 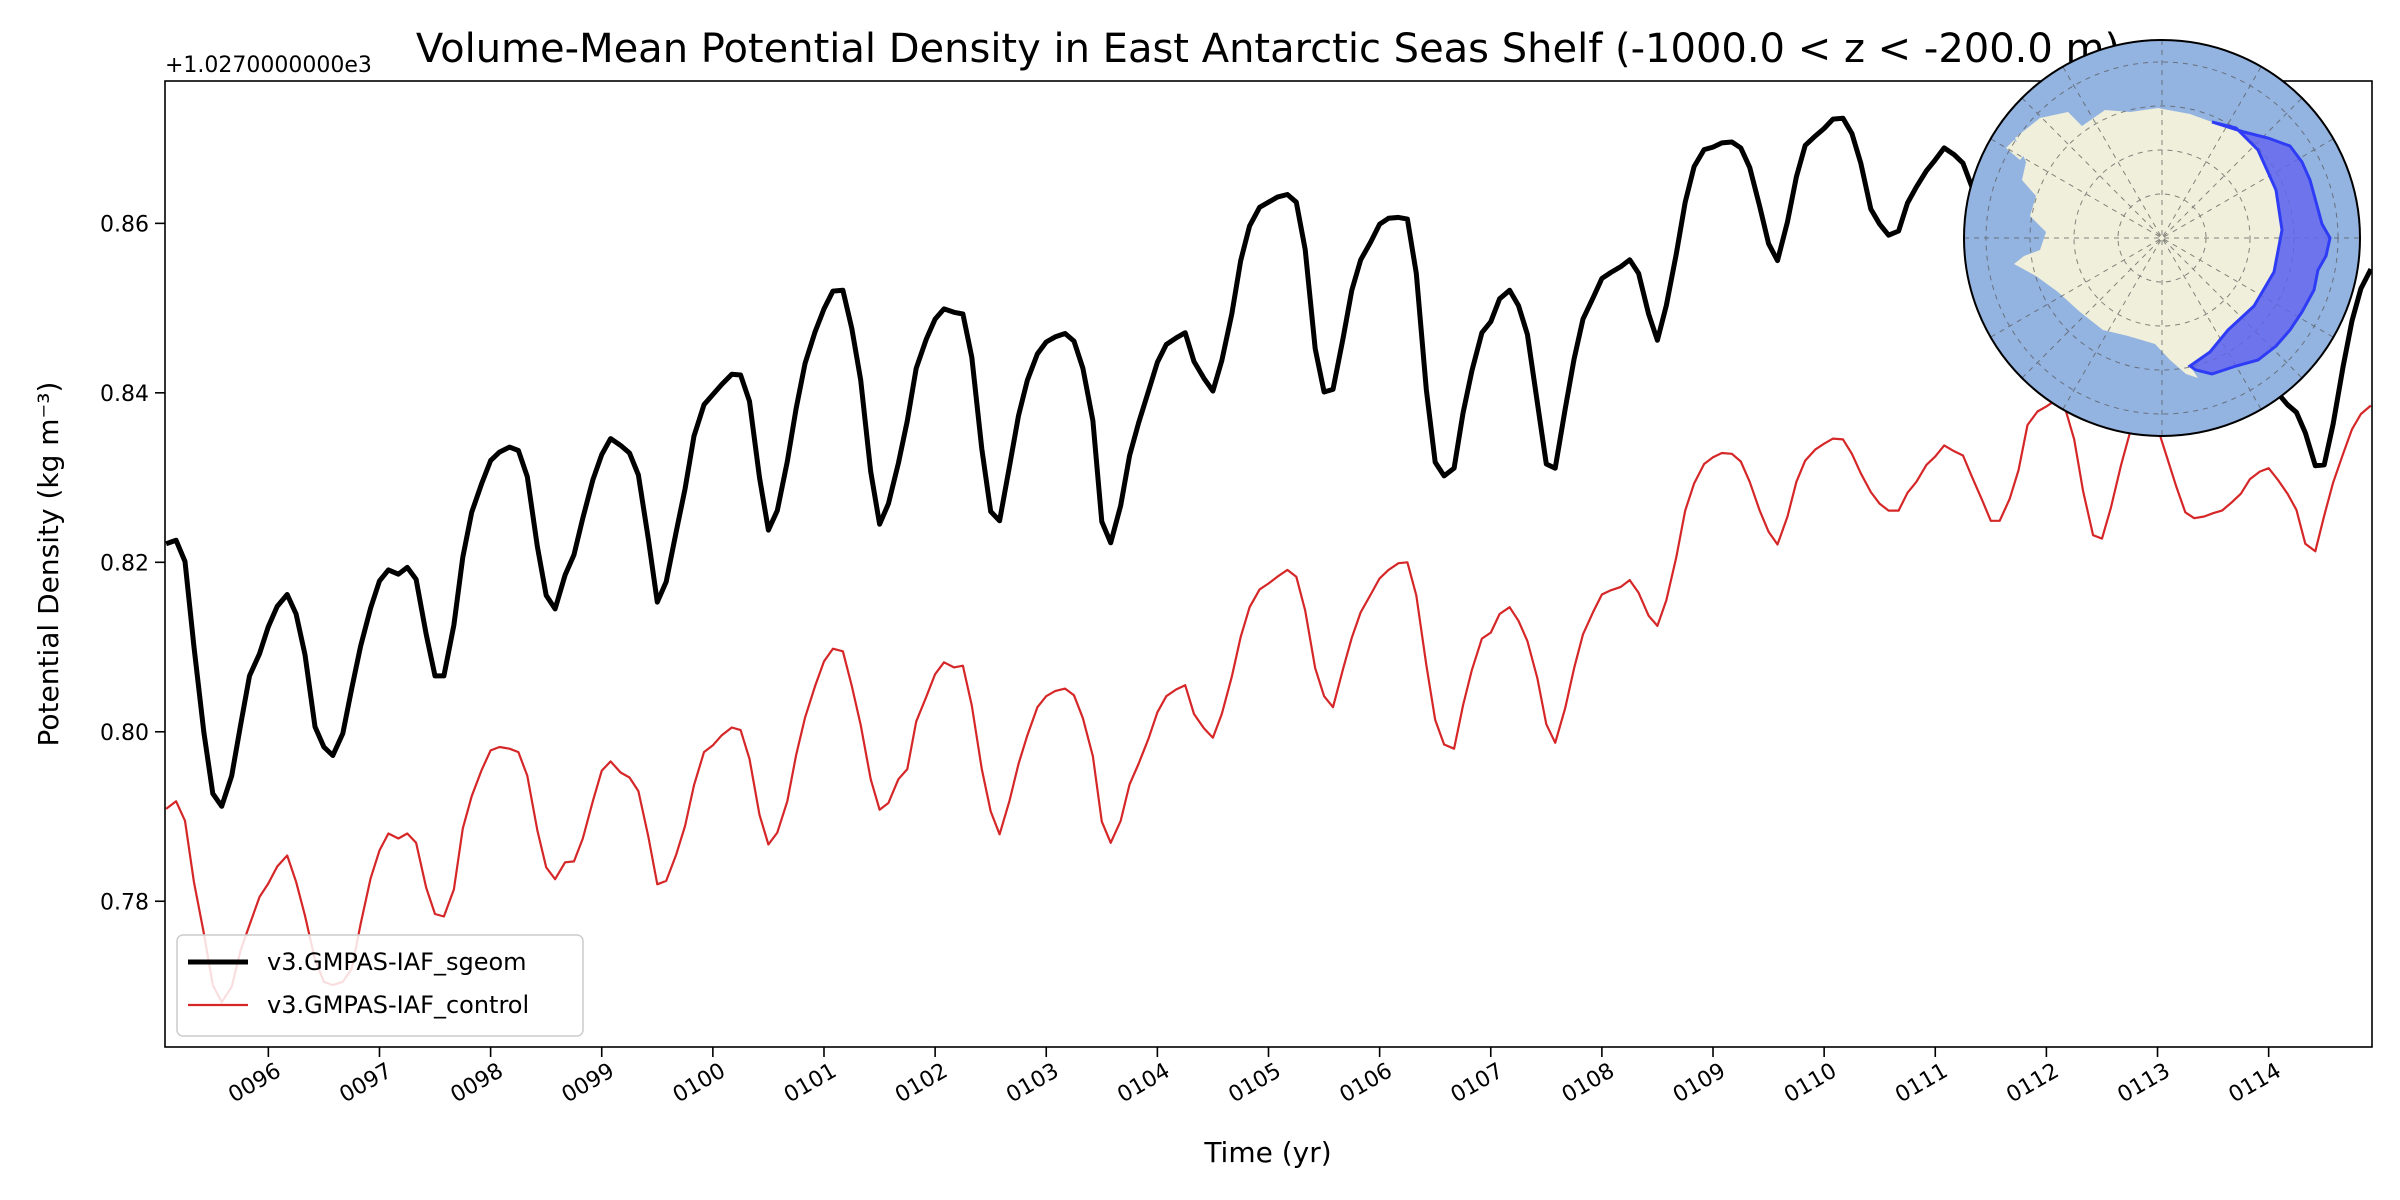 I want to click on legend: v3.GMPAS-IAF_sgeom v3.GMPAS-IAF_control, so click(x=380, y=985).